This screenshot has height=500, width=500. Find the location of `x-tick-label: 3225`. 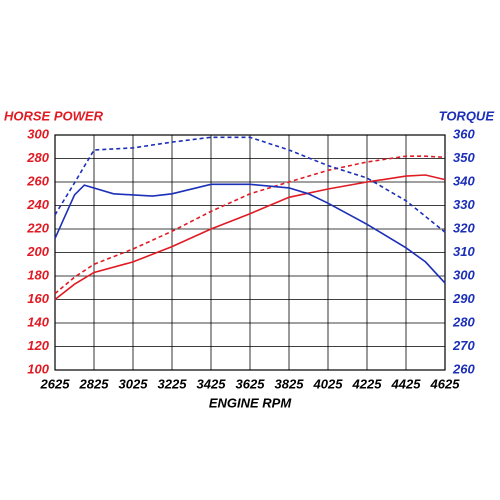

x-tick-label: 3225 is located at coordinates (173, 383).